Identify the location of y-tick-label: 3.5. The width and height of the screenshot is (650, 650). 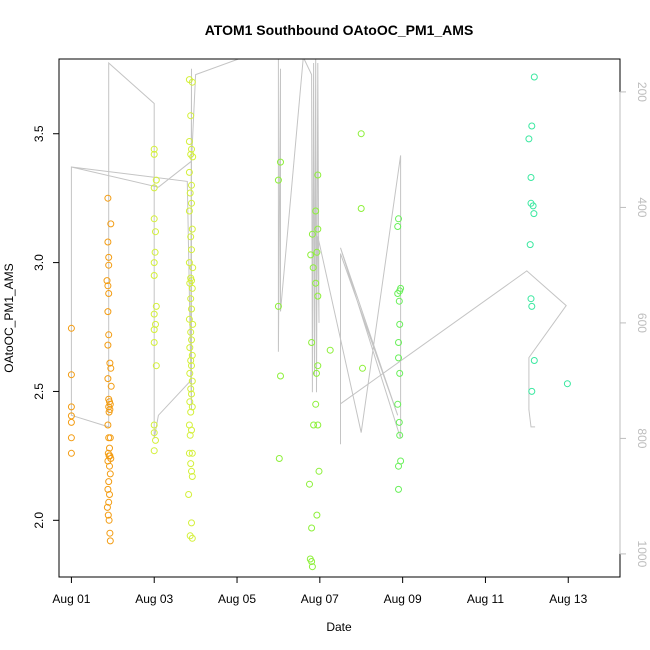
(39, 133).